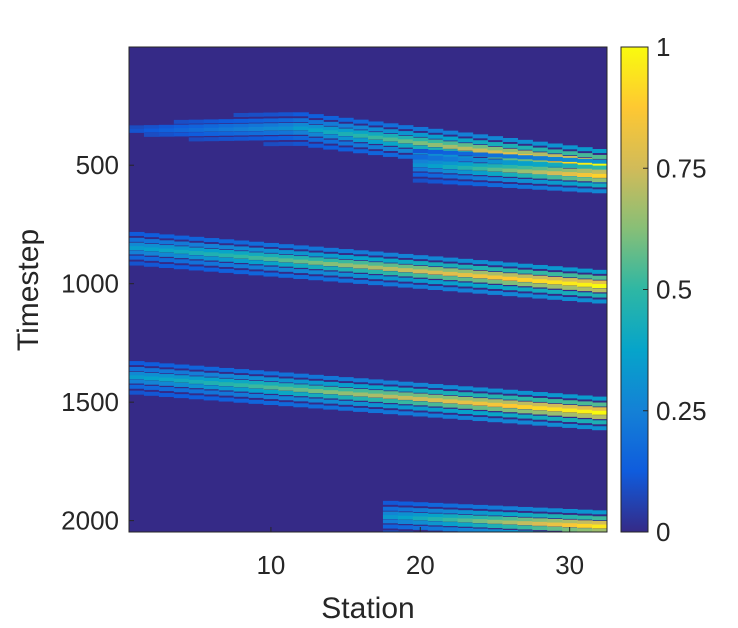 The image size is (738, 628). Describe the element at coordinates (97, 343) in the screenshot. I see `y-axis-ticks: 500 1000 1500 2000` at that location.